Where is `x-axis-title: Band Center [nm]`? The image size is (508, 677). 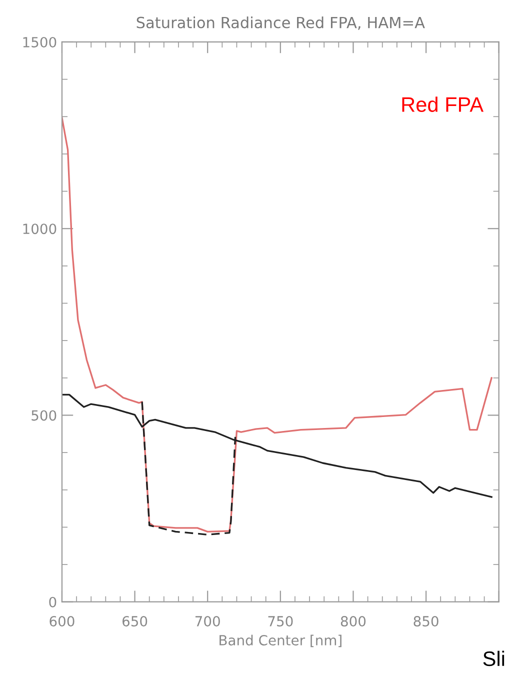 x-axis-title: Band Center [nm] is located at coordinates (281, 641).